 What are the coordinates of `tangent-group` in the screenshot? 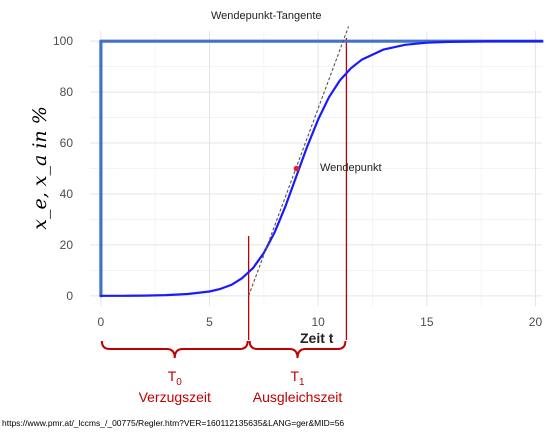 It's located at (299, 161).